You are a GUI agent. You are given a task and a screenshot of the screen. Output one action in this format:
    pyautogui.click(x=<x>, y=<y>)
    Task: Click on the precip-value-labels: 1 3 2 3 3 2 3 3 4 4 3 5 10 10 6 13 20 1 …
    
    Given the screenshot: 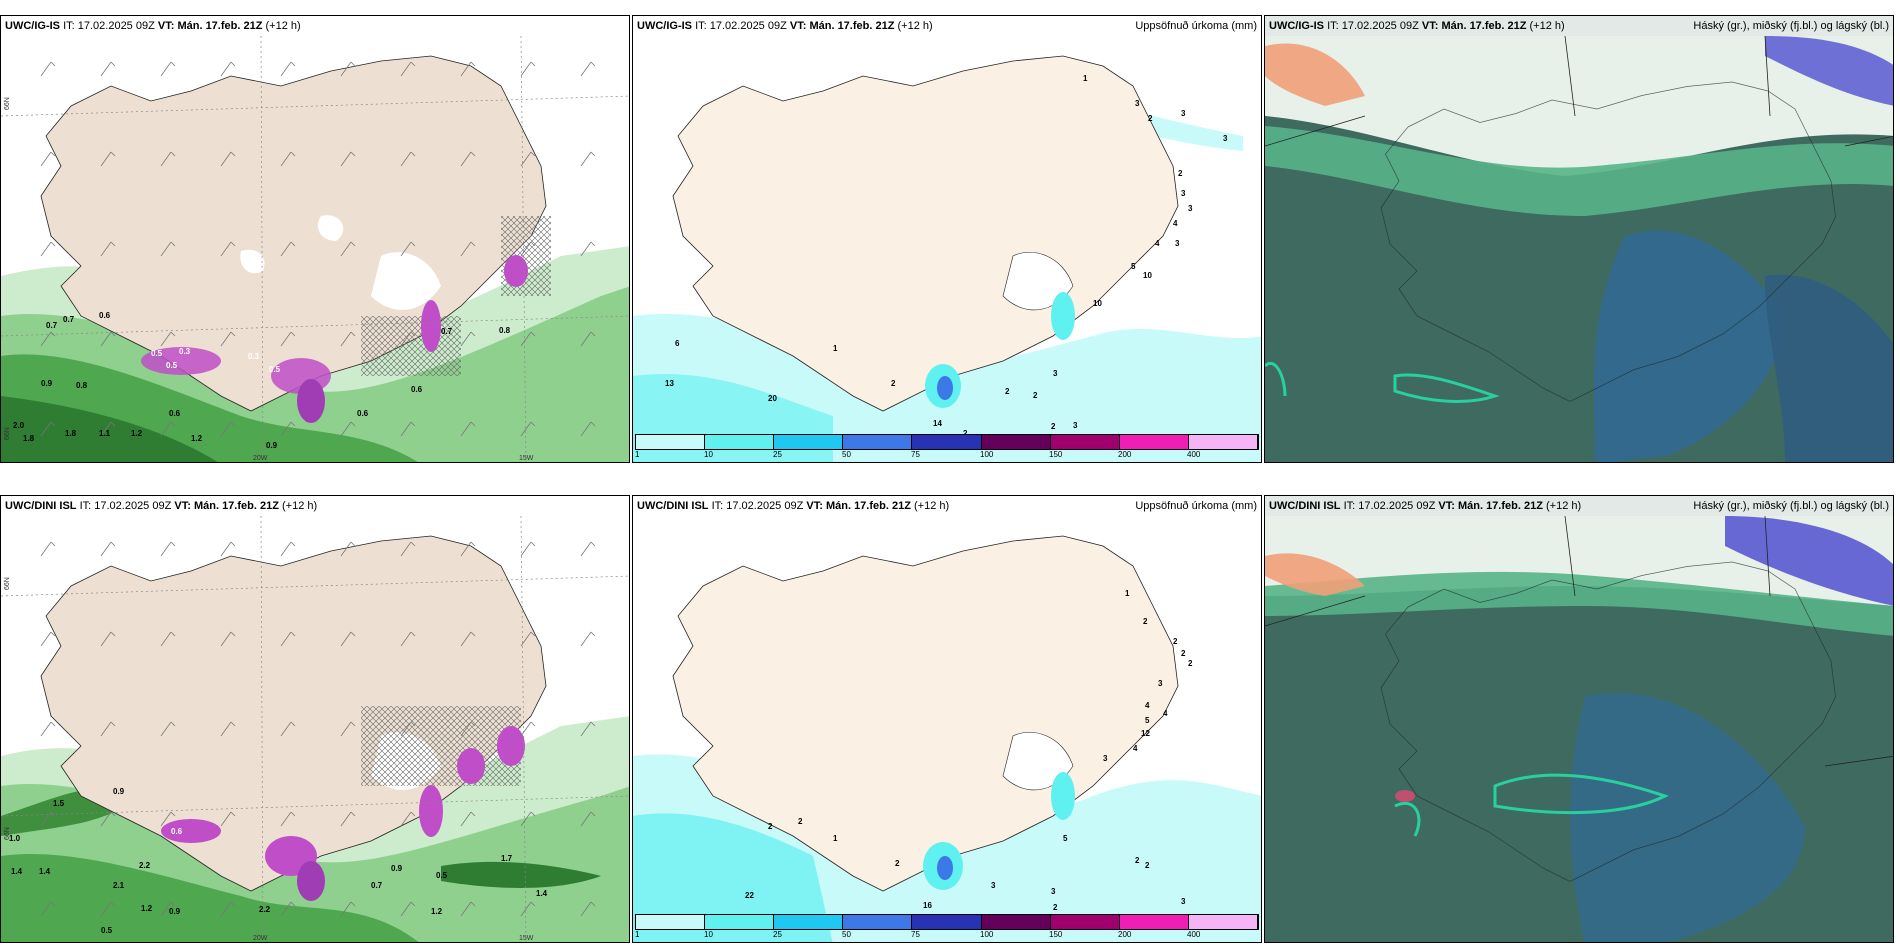 What is the action you would take?
    pyautogui.click(x=946, y=256)
    